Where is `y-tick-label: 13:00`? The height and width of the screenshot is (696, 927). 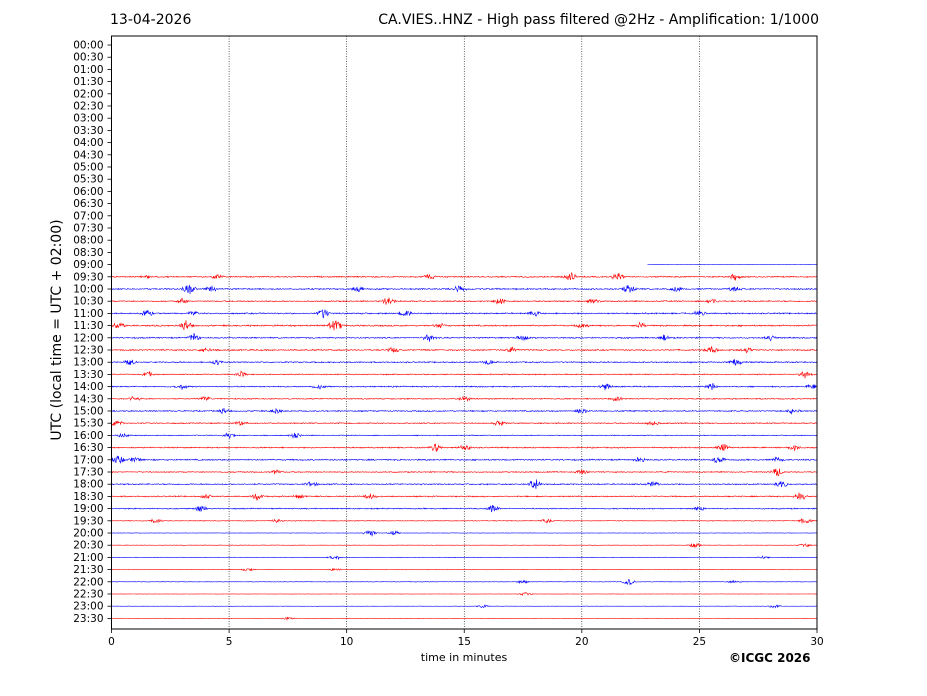 y-tick-label: 13:00 is located at coordinates (88, 363).